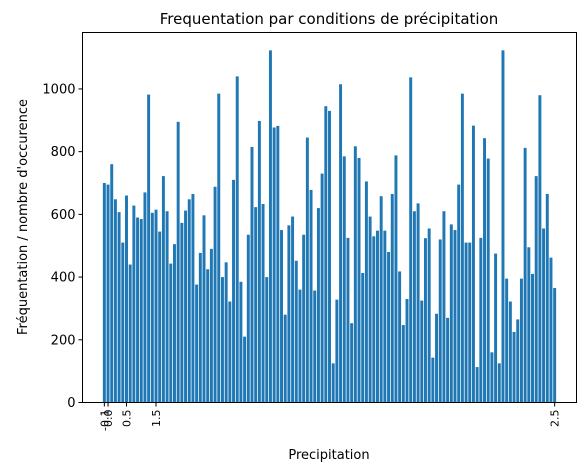  Describe the element at coordinates (108, 419) in the screenshot. I see `x-tick-label-1: 0.0` at that location.